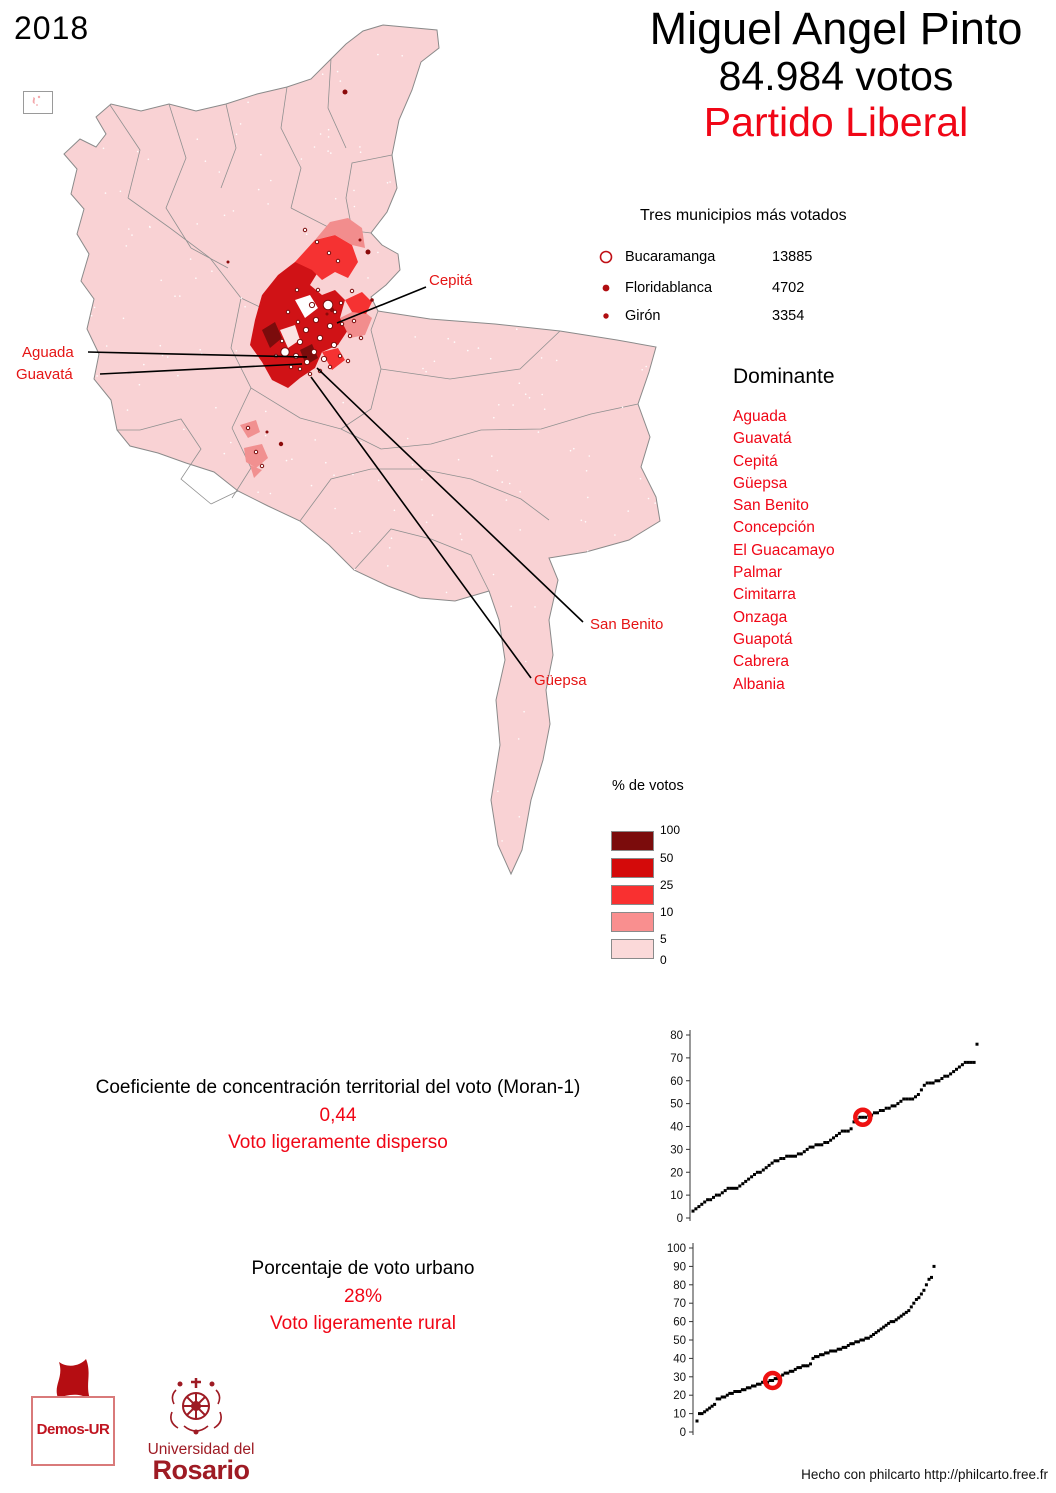  Describe the element at coordinates (760, 416) in the screenshot. I see `dominante-item: Aguada` at that location.